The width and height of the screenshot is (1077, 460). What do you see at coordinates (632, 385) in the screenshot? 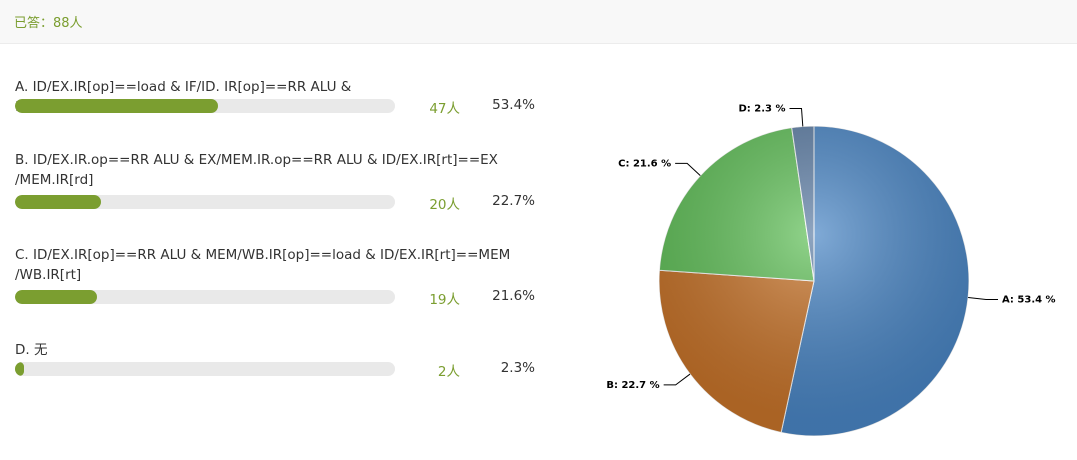
I see `slice-label: B: 22.7 %` at bounding box center [632, 385].